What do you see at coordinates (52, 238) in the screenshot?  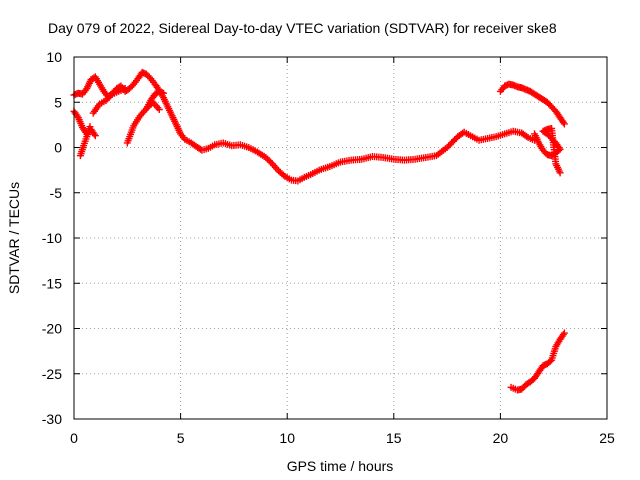 I see `y-tick-label: -10` at bounding box center [52, 238].